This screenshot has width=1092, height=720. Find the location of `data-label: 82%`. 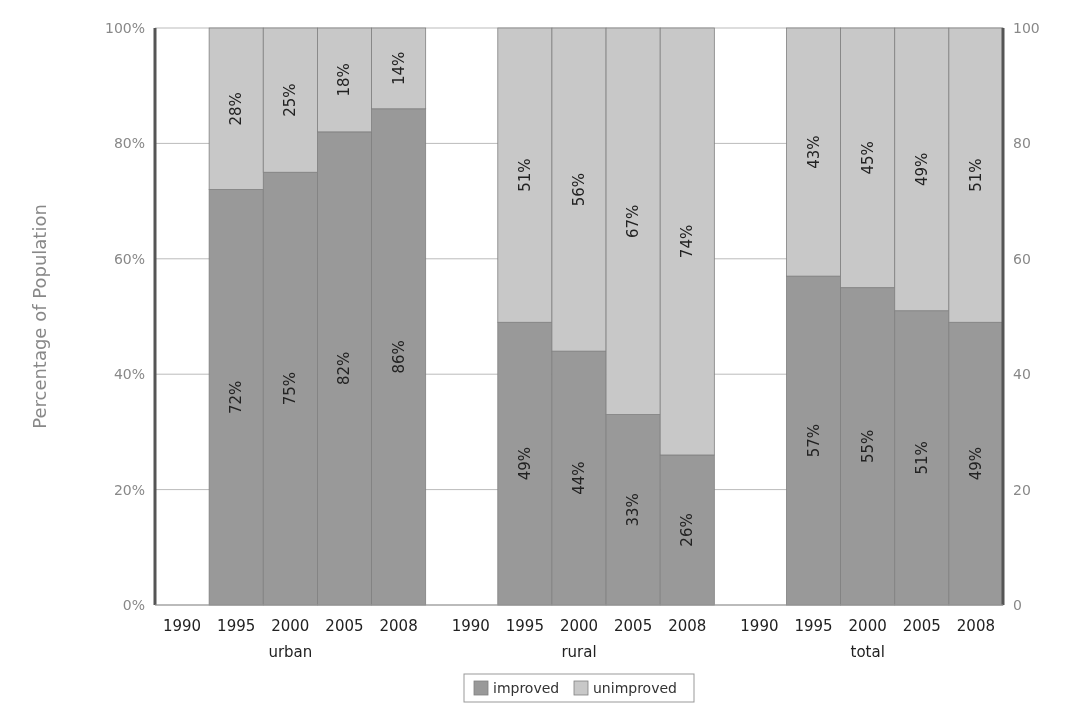

data-label: 82% is located at coordinates (344, 368).